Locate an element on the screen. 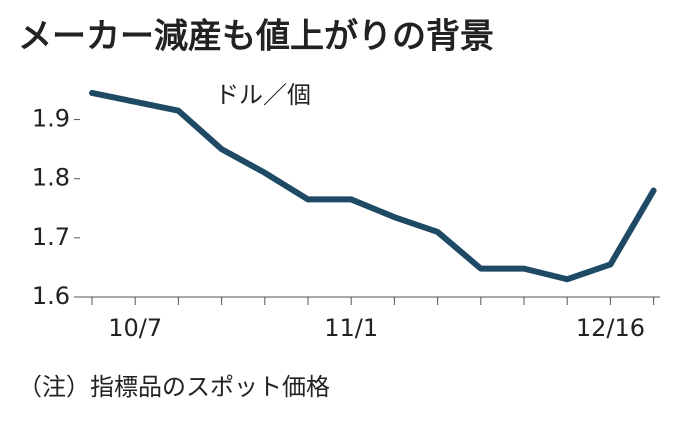  y-axis-unit: ドル／個 is located at coordinates (263, 95).